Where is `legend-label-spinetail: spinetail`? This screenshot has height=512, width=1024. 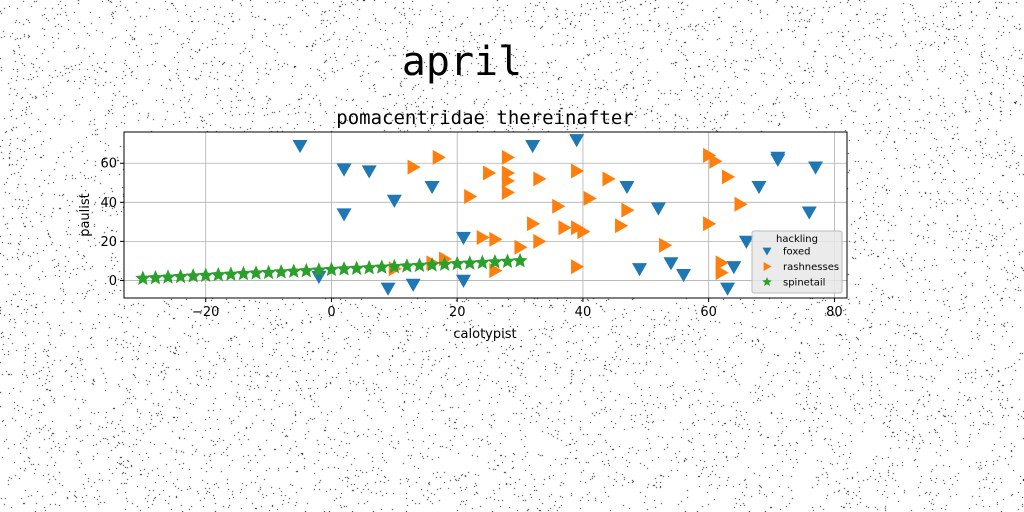
legend-label-spinetail: spinetail is located at coordinates (804, 283).